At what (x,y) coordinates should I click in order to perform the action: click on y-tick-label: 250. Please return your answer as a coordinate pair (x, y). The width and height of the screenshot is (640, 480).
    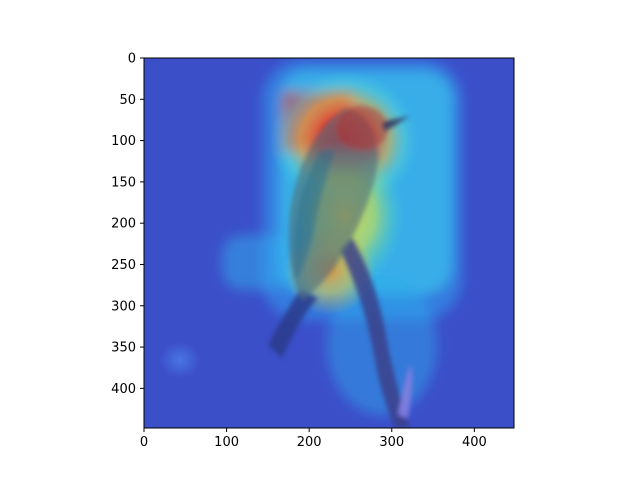
    Looking at the image, I should click on (123, 265).